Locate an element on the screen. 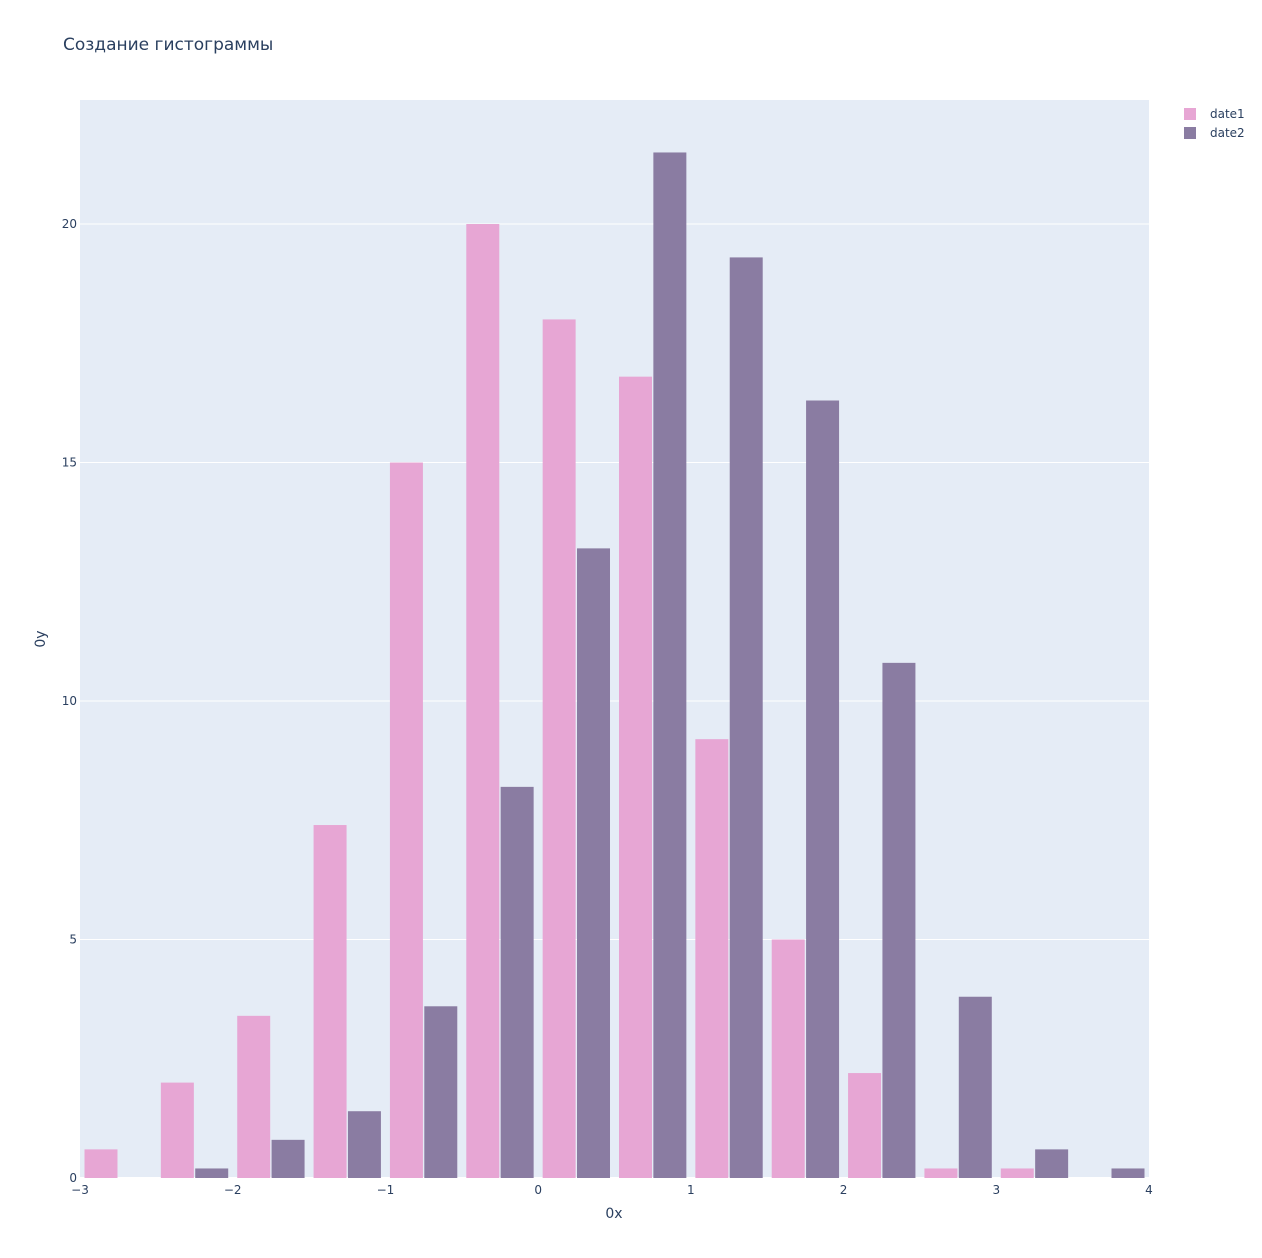 The width and height of the screenshot is (1262, 1258). y-axis-ticks: 0 5 10 15 20 is located at coordinates (69, 701).